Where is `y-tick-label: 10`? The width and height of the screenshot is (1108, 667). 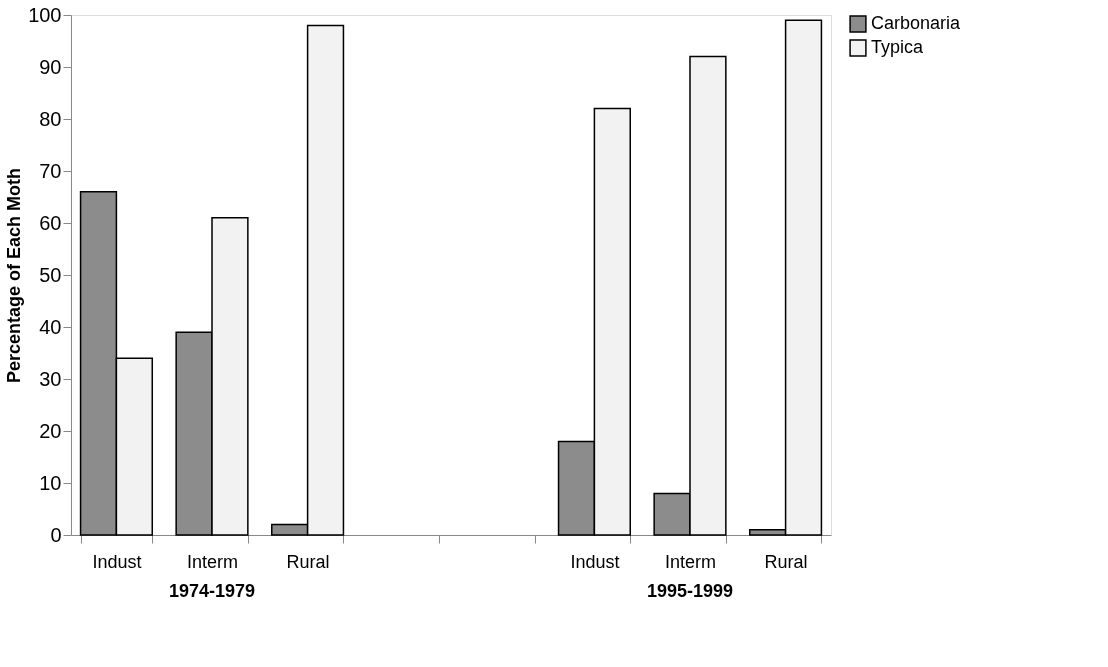 y-tick-label: 10 is located at coordinates (50, 482).